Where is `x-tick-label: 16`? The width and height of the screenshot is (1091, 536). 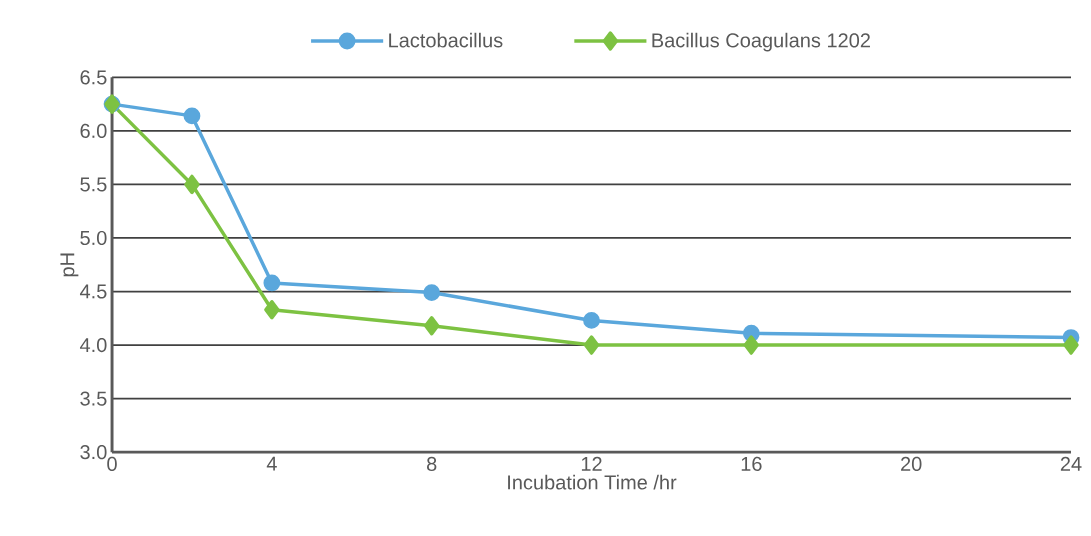 x-tick-label: 16 is located at coordinates (751, 463).